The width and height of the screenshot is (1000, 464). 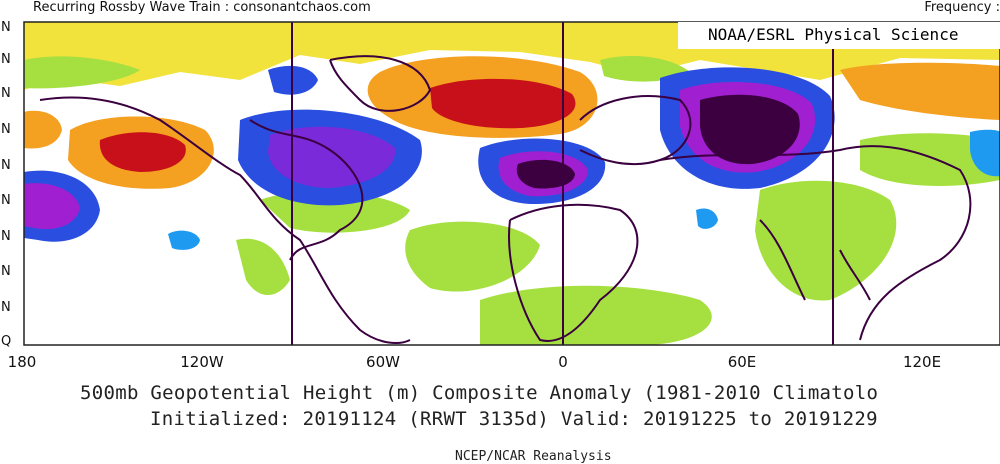 I want to click on latitude-label: Q, so click(x=6, y=341).